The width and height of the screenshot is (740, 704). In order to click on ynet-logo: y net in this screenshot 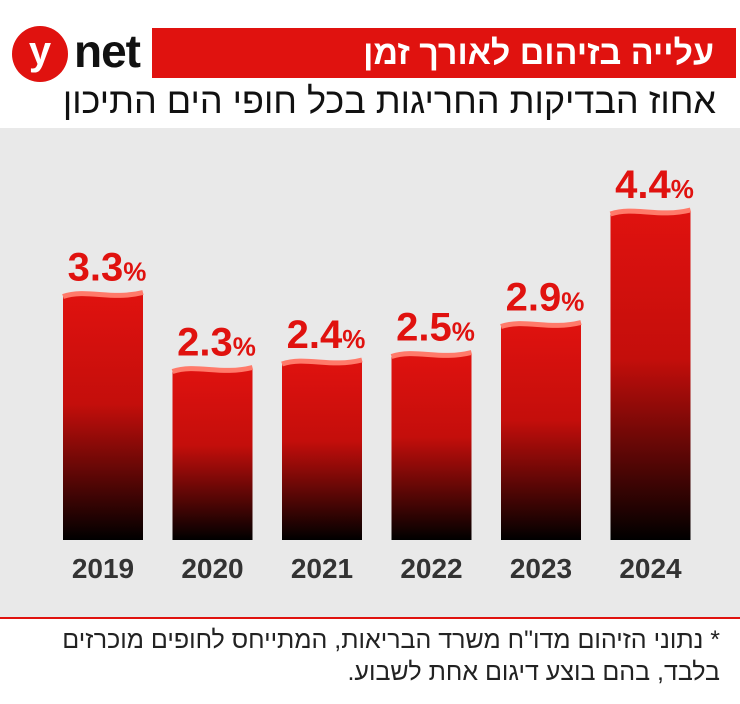, I will do `click(78, 53)`.